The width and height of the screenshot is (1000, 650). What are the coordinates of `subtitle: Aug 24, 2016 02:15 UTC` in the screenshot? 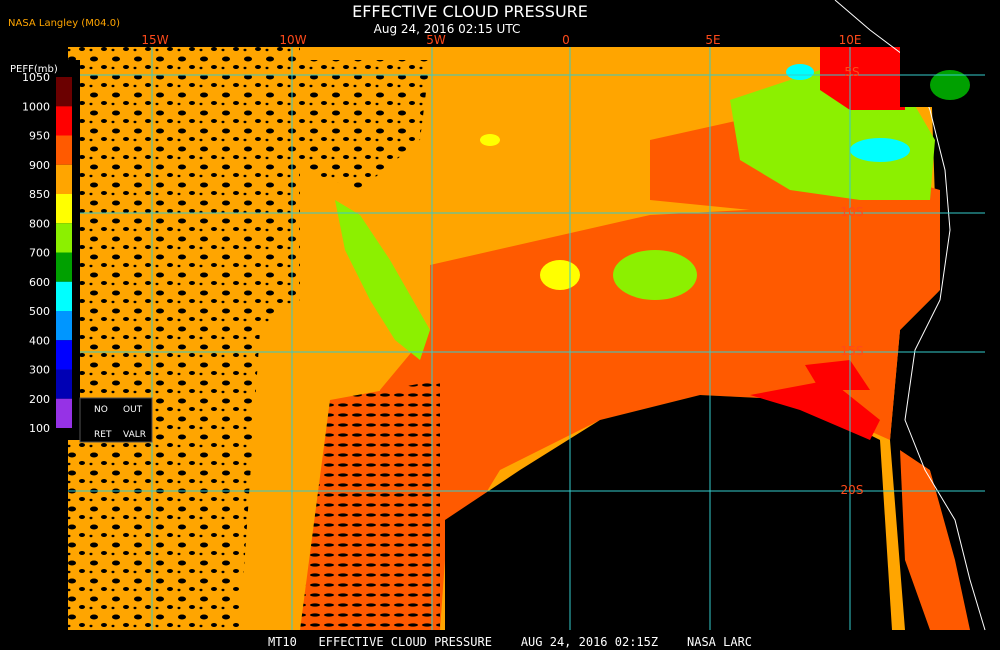 It's located at (447, 29).